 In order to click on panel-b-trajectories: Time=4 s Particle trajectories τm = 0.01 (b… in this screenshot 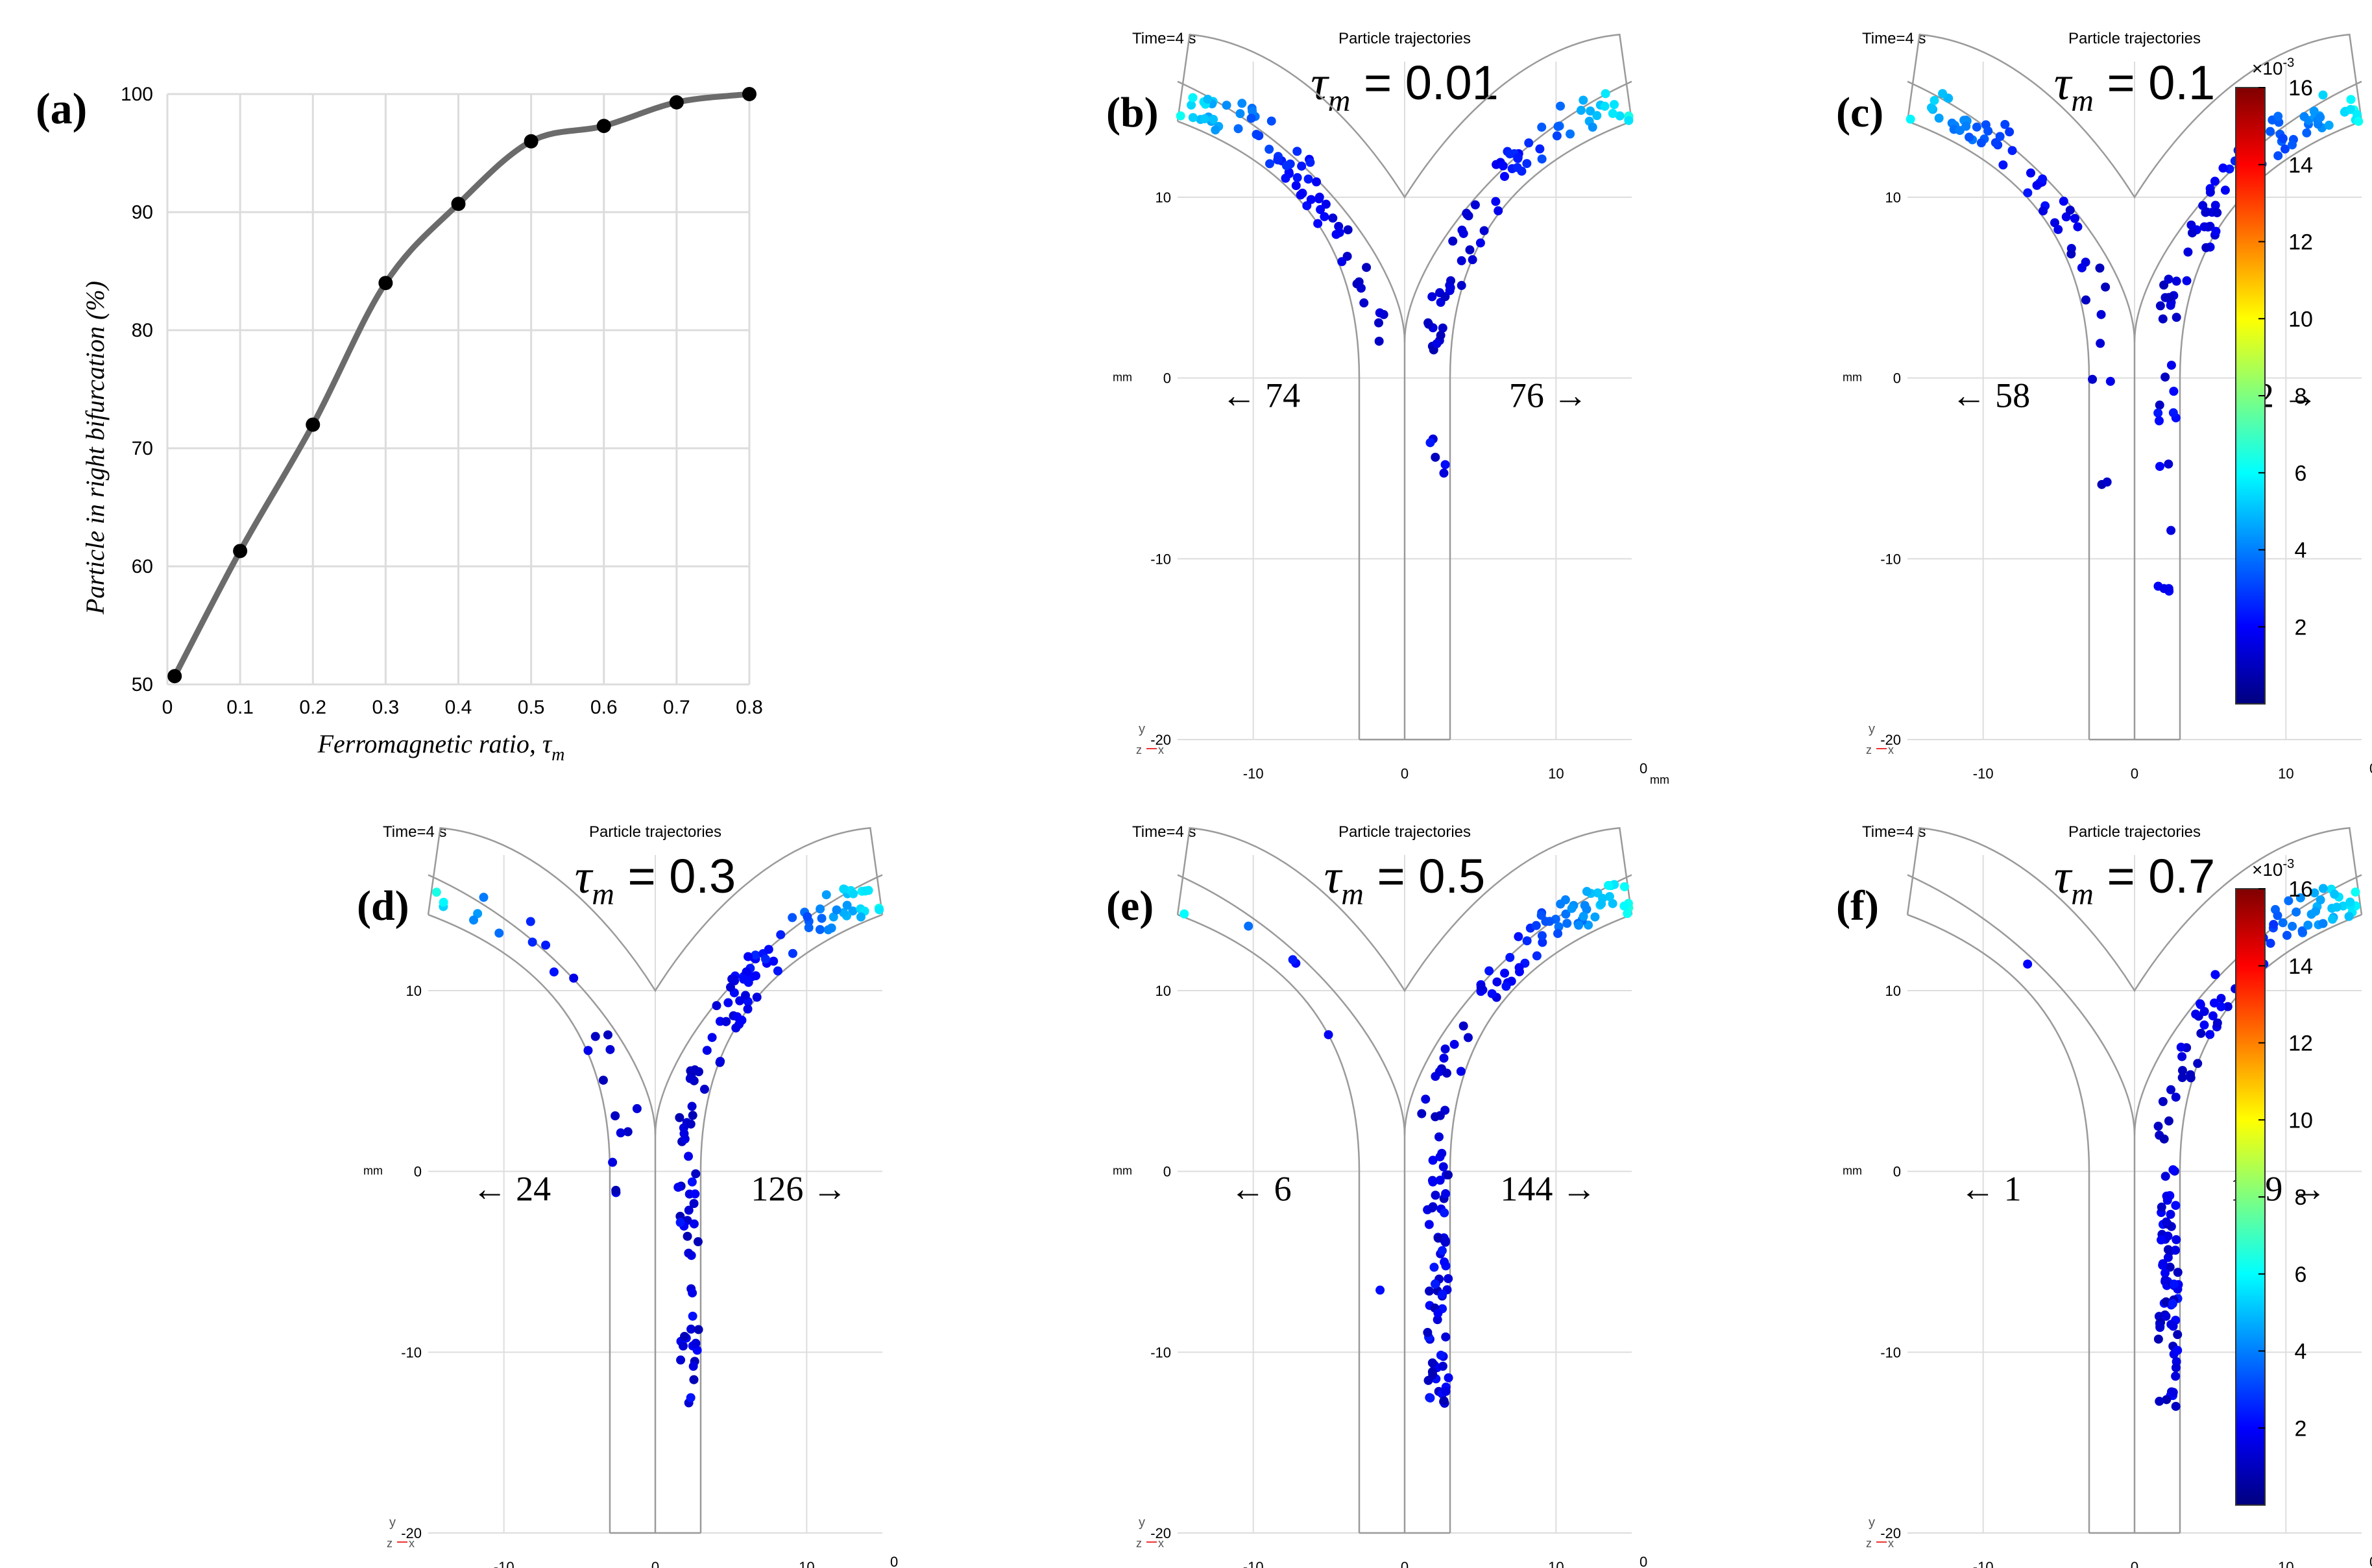, I will do `click(1387, 408)`.